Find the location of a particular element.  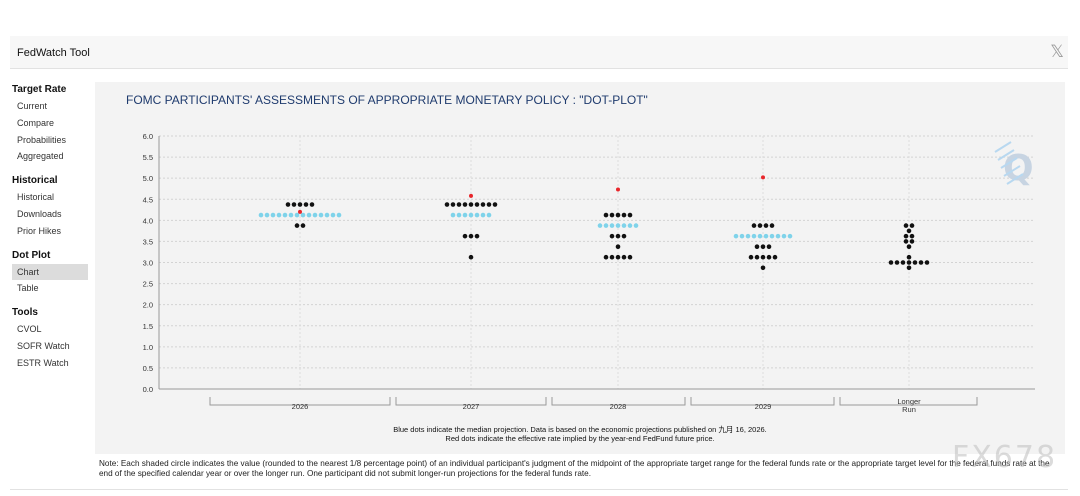

x-close-icon: 𝕏 is located at coordinates (1057, 51).